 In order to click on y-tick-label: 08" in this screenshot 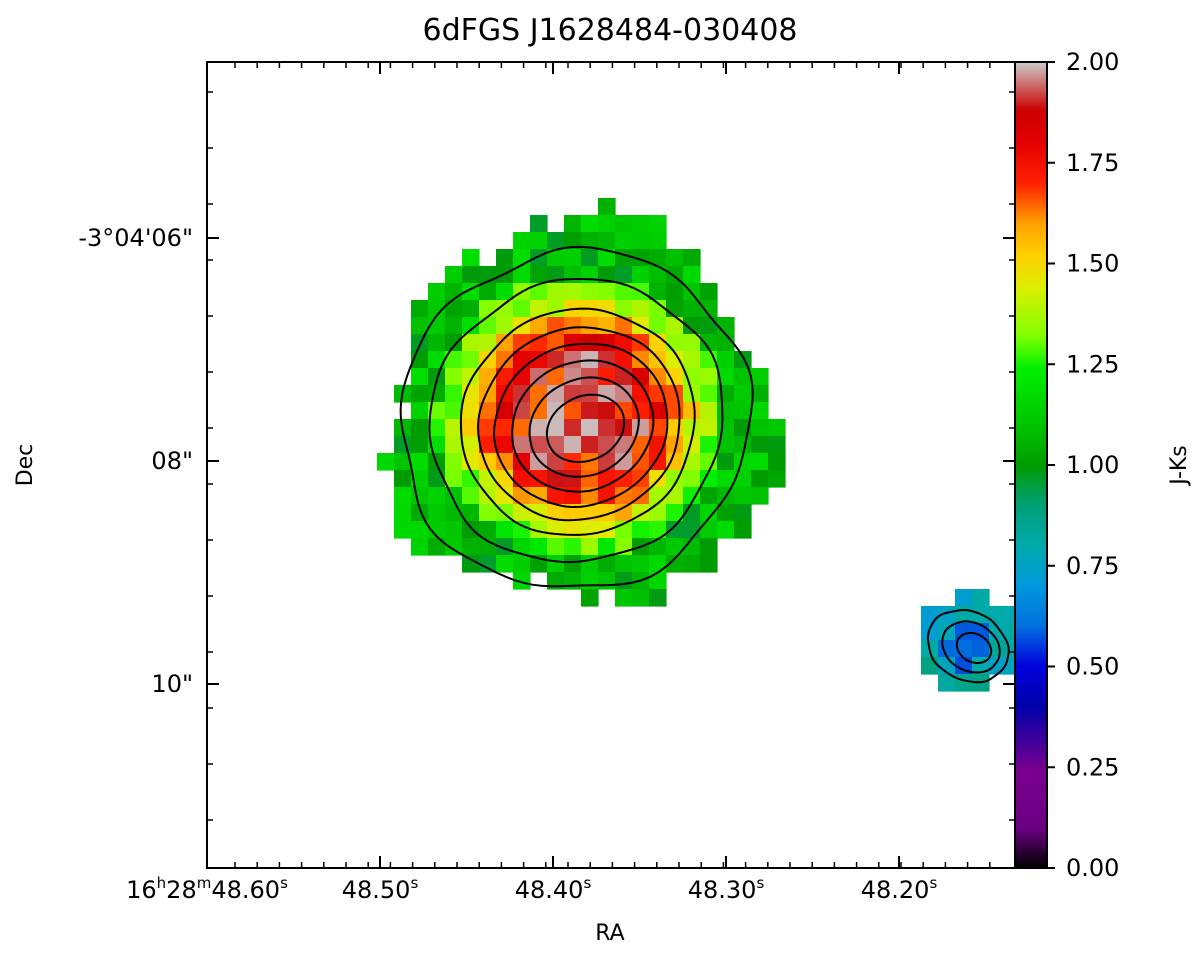, I will do `click(172, 461)`.